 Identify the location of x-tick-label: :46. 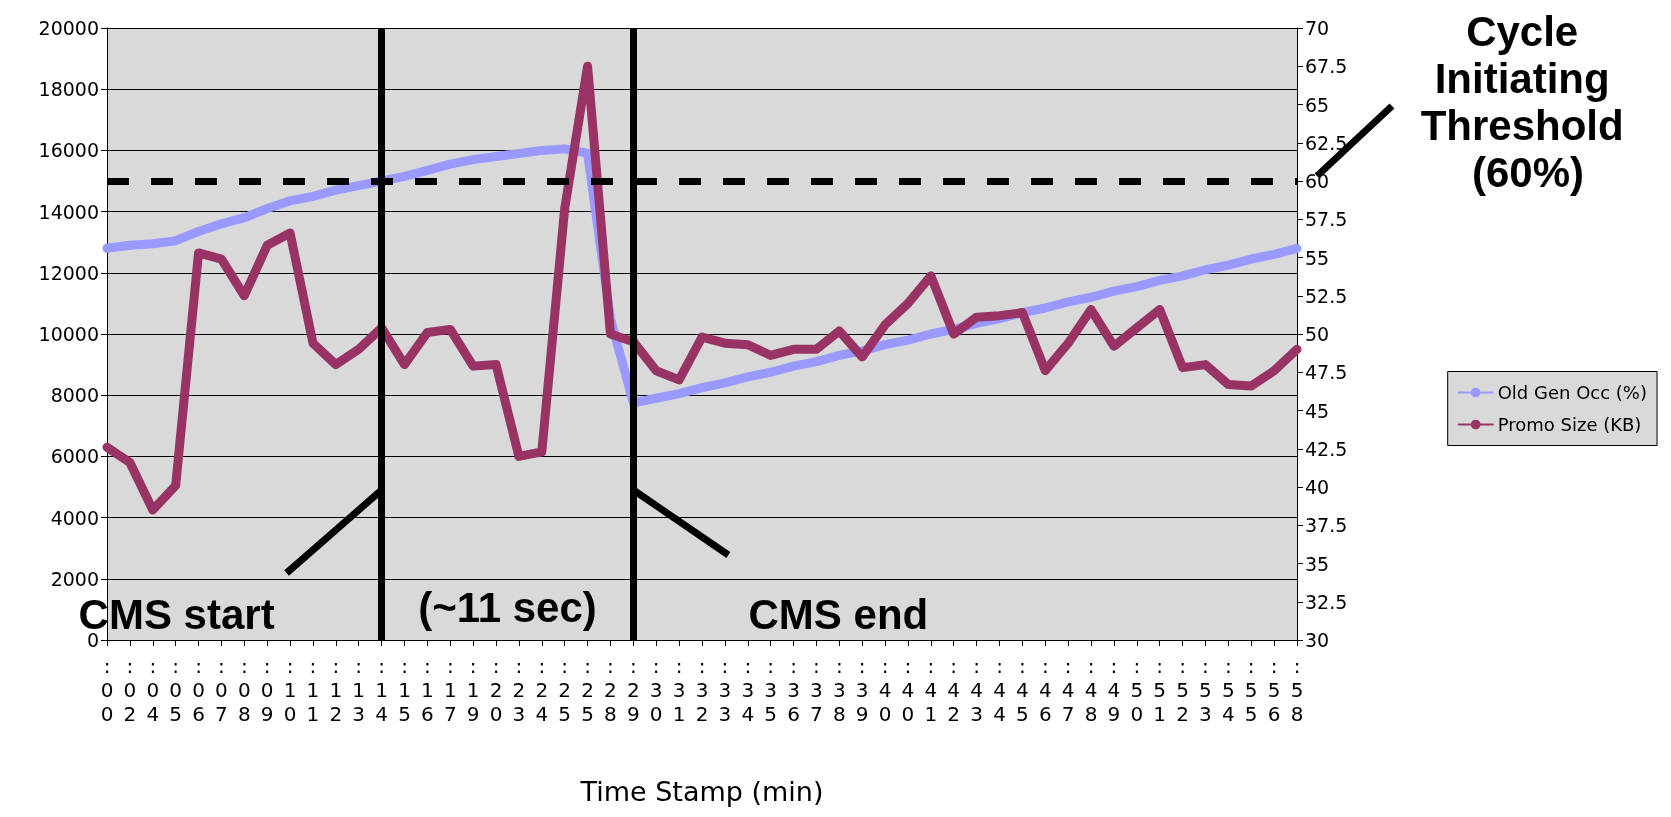
(1045, 690).